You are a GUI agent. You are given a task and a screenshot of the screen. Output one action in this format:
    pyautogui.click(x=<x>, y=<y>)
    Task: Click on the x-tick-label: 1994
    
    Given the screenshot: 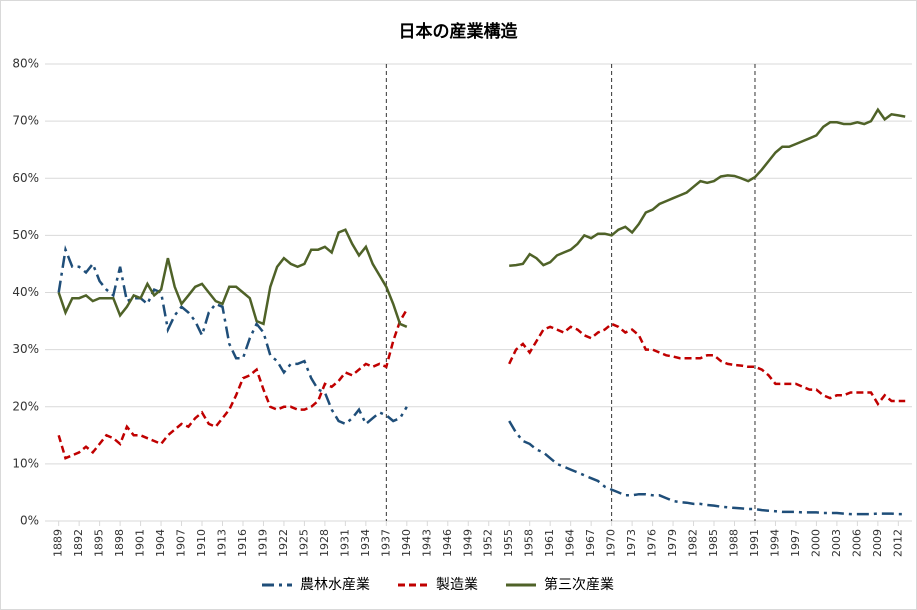 What is the action you would take?
    pyautogui.click(x=774, y=543)
    